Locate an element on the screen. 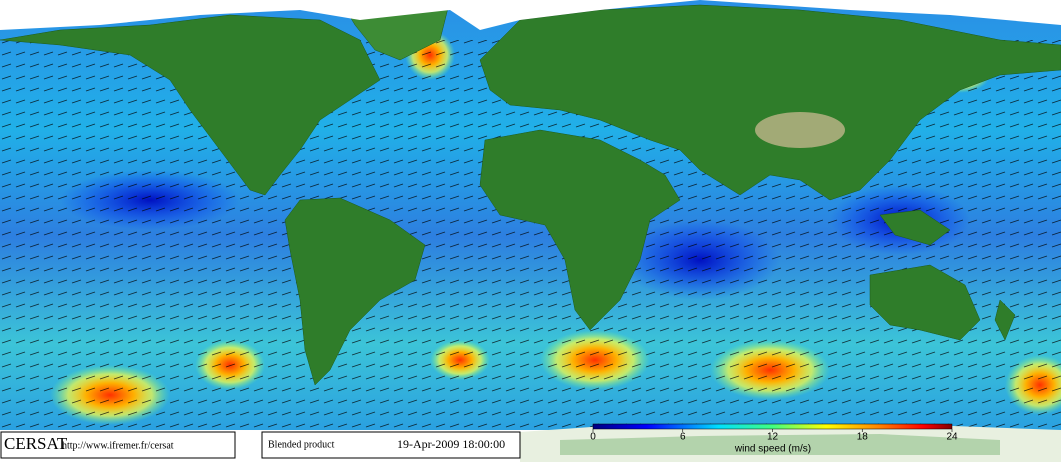 This screenshot has width=1061, height=462. tibetan-plateau is located at coordinates (800, 130).